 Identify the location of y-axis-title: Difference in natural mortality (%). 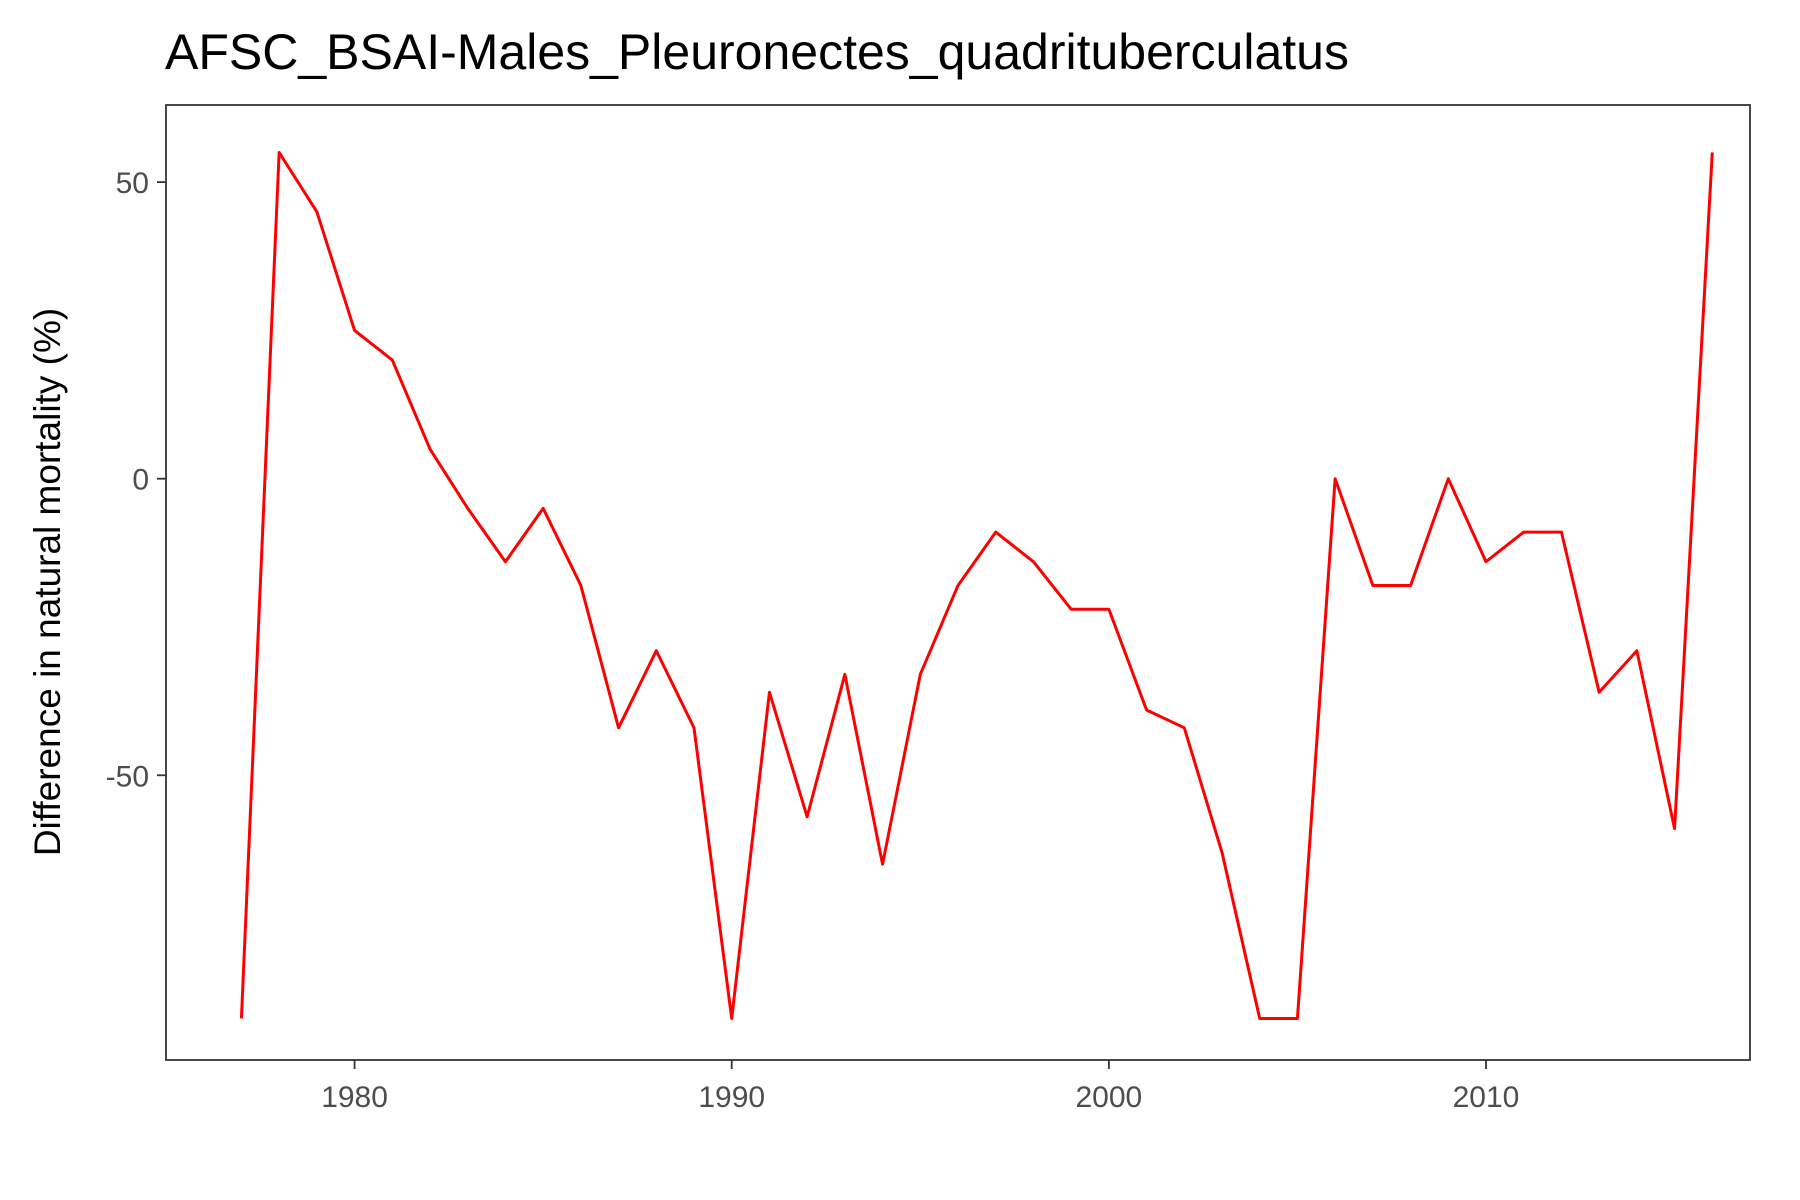
(47, 582).